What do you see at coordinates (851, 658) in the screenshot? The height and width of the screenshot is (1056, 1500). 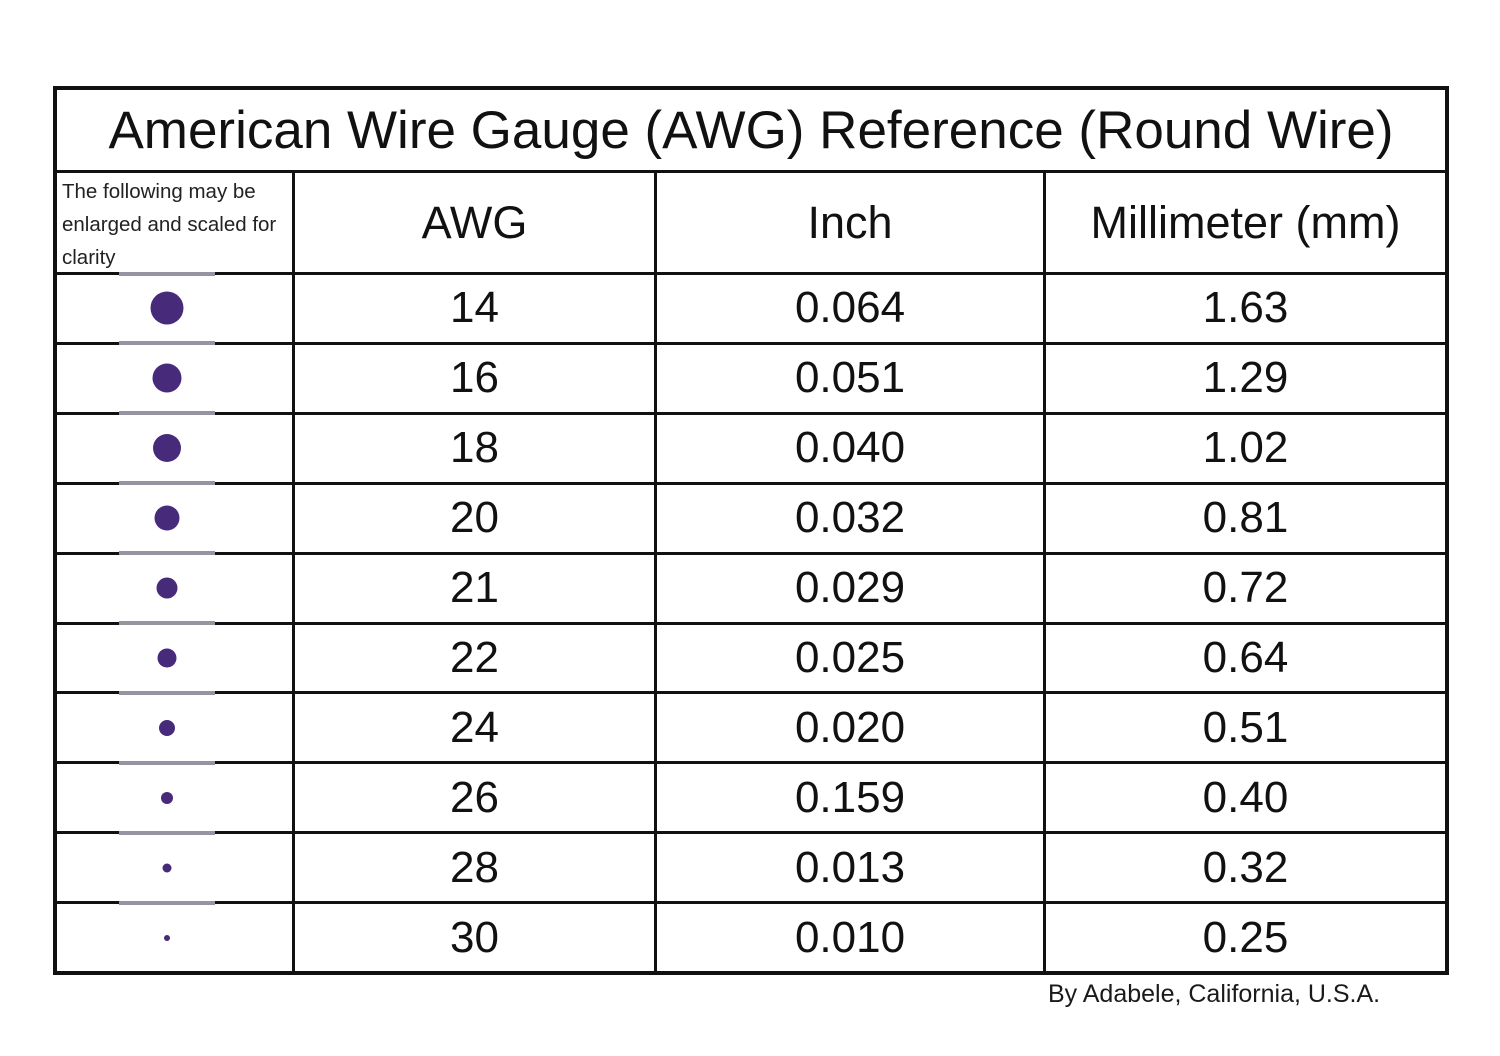 I see `inch-value-cell: 0.025` at bounding box center [851, 658].